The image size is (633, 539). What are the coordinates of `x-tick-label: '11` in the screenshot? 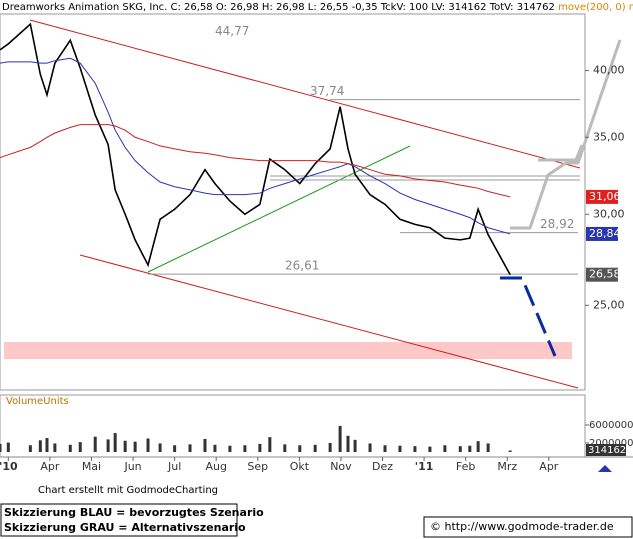 It's located at (424, 466).